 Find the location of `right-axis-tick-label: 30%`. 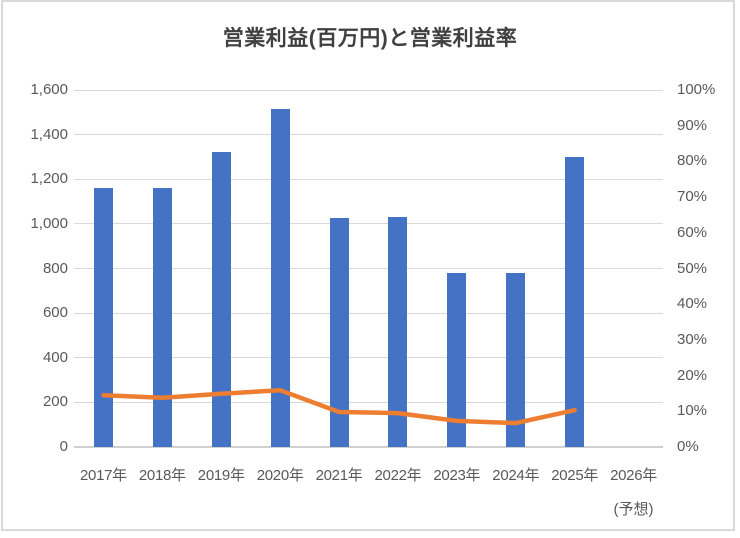

right-axis-tick-label: 30% is located at coordinates (692, 339).